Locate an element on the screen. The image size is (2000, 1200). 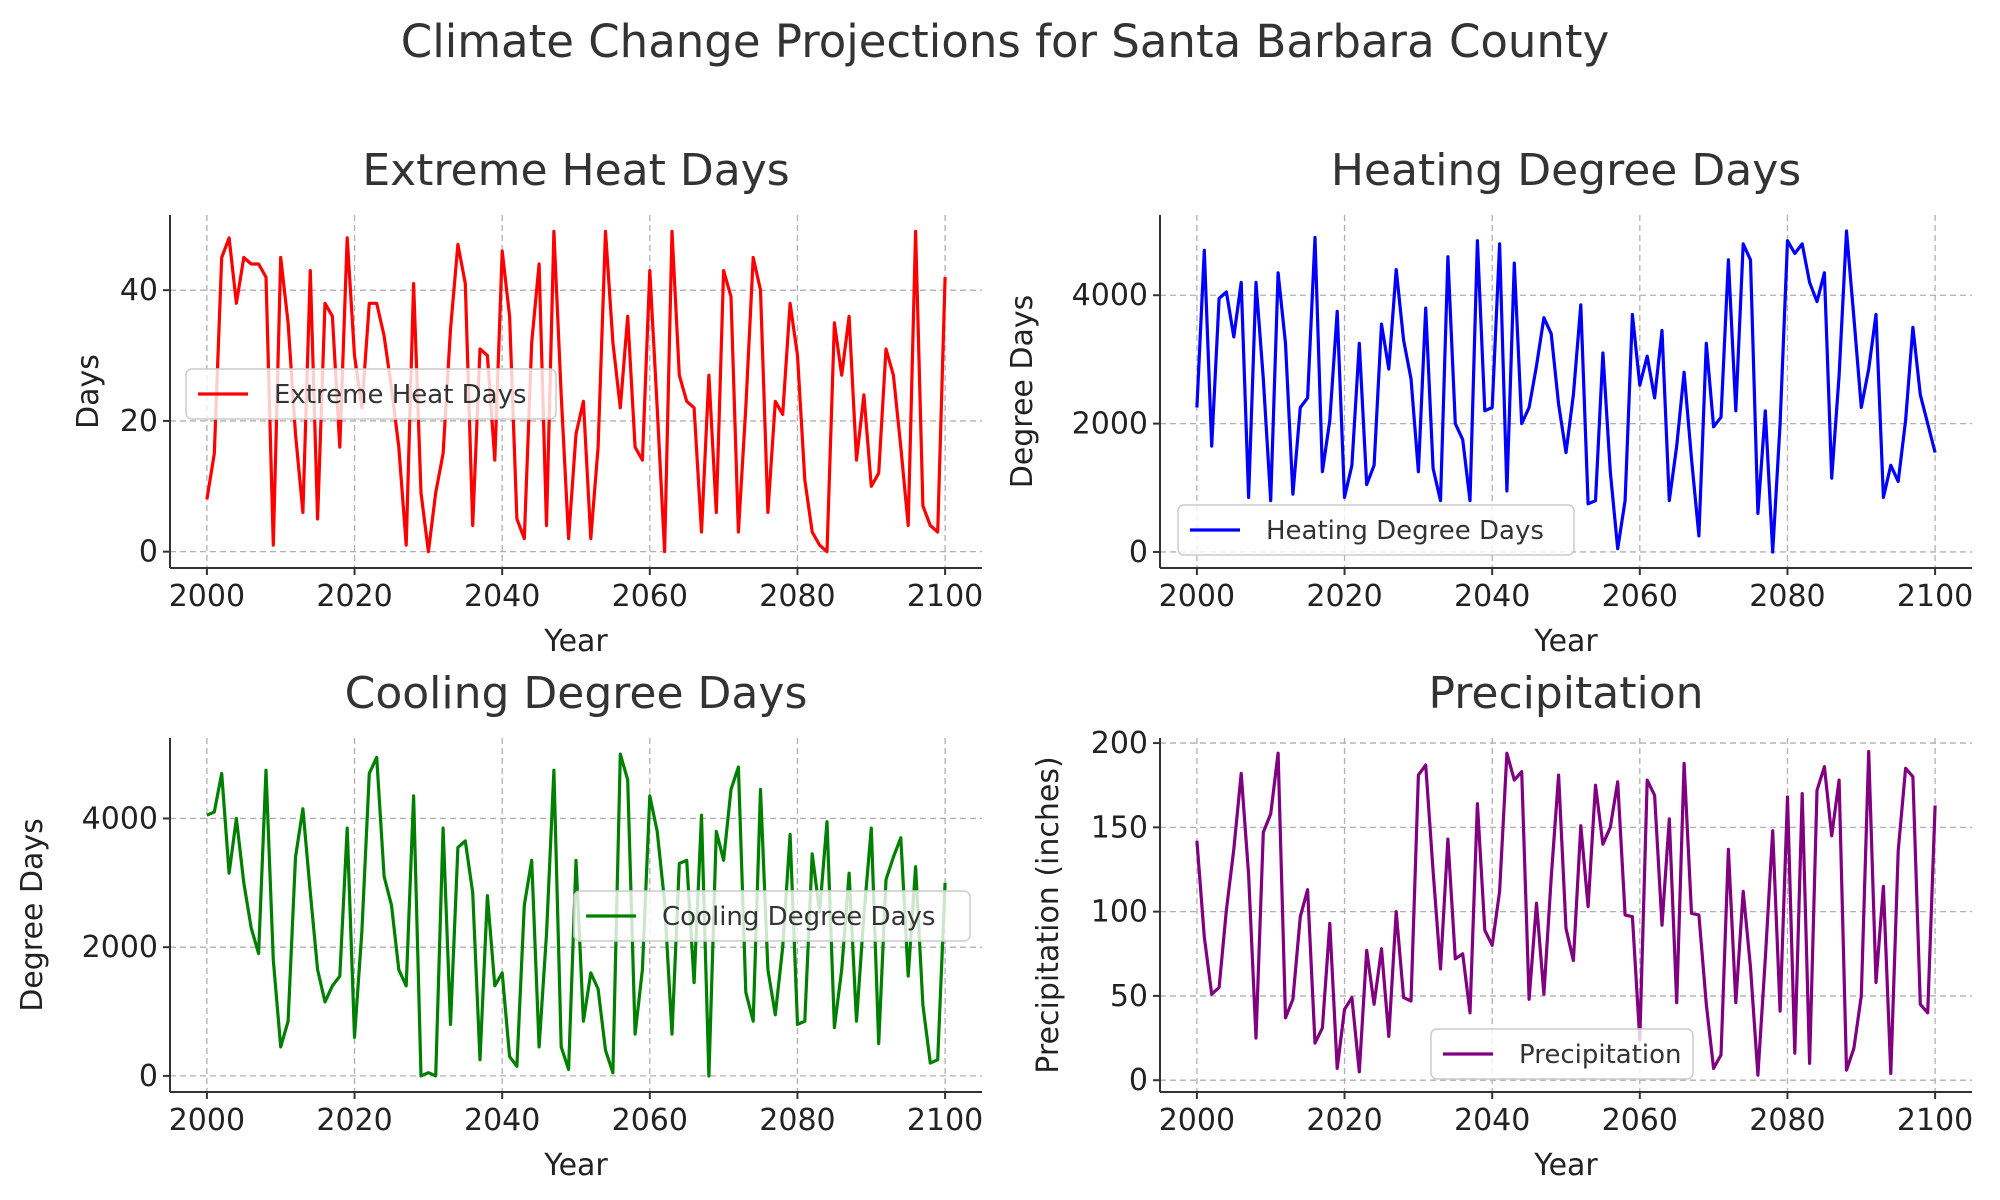
subplot-title: Cooling Degree Days is located at coordinates (576, 693).